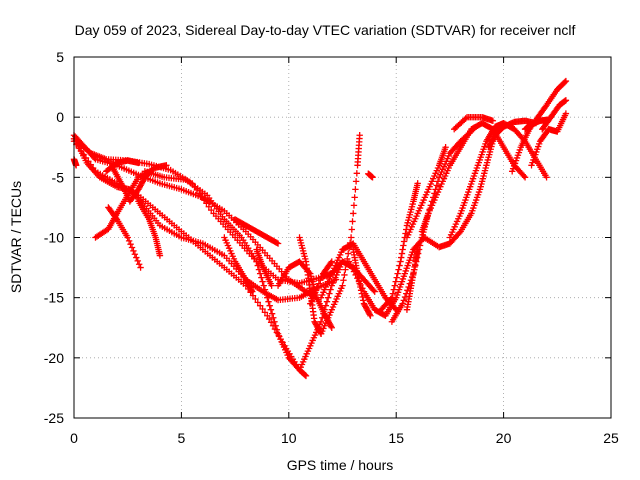  Describe the element at coordinates (504, 438) in the screenshot. I see `x-tick-label: 20` at that location.